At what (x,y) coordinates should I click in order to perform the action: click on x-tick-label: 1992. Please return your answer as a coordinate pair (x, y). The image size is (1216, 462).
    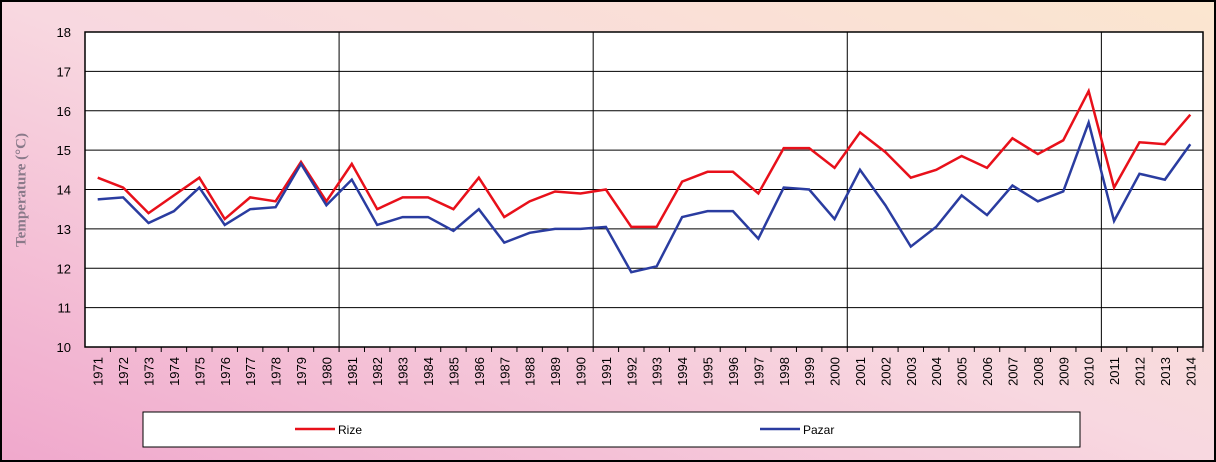
    Looking at the image, I should click on (631, 371).